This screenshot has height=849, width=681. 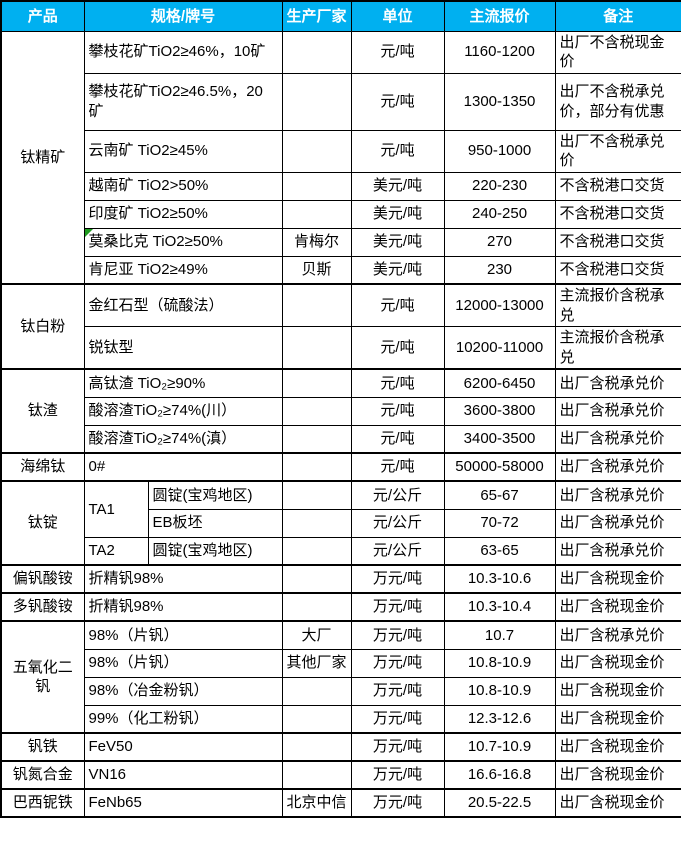 What do you see at coordinates (42, 157) in the screenshot?
I see `group-label-ti-concentrate: 钛精矿` at bounding box center [42, 157].